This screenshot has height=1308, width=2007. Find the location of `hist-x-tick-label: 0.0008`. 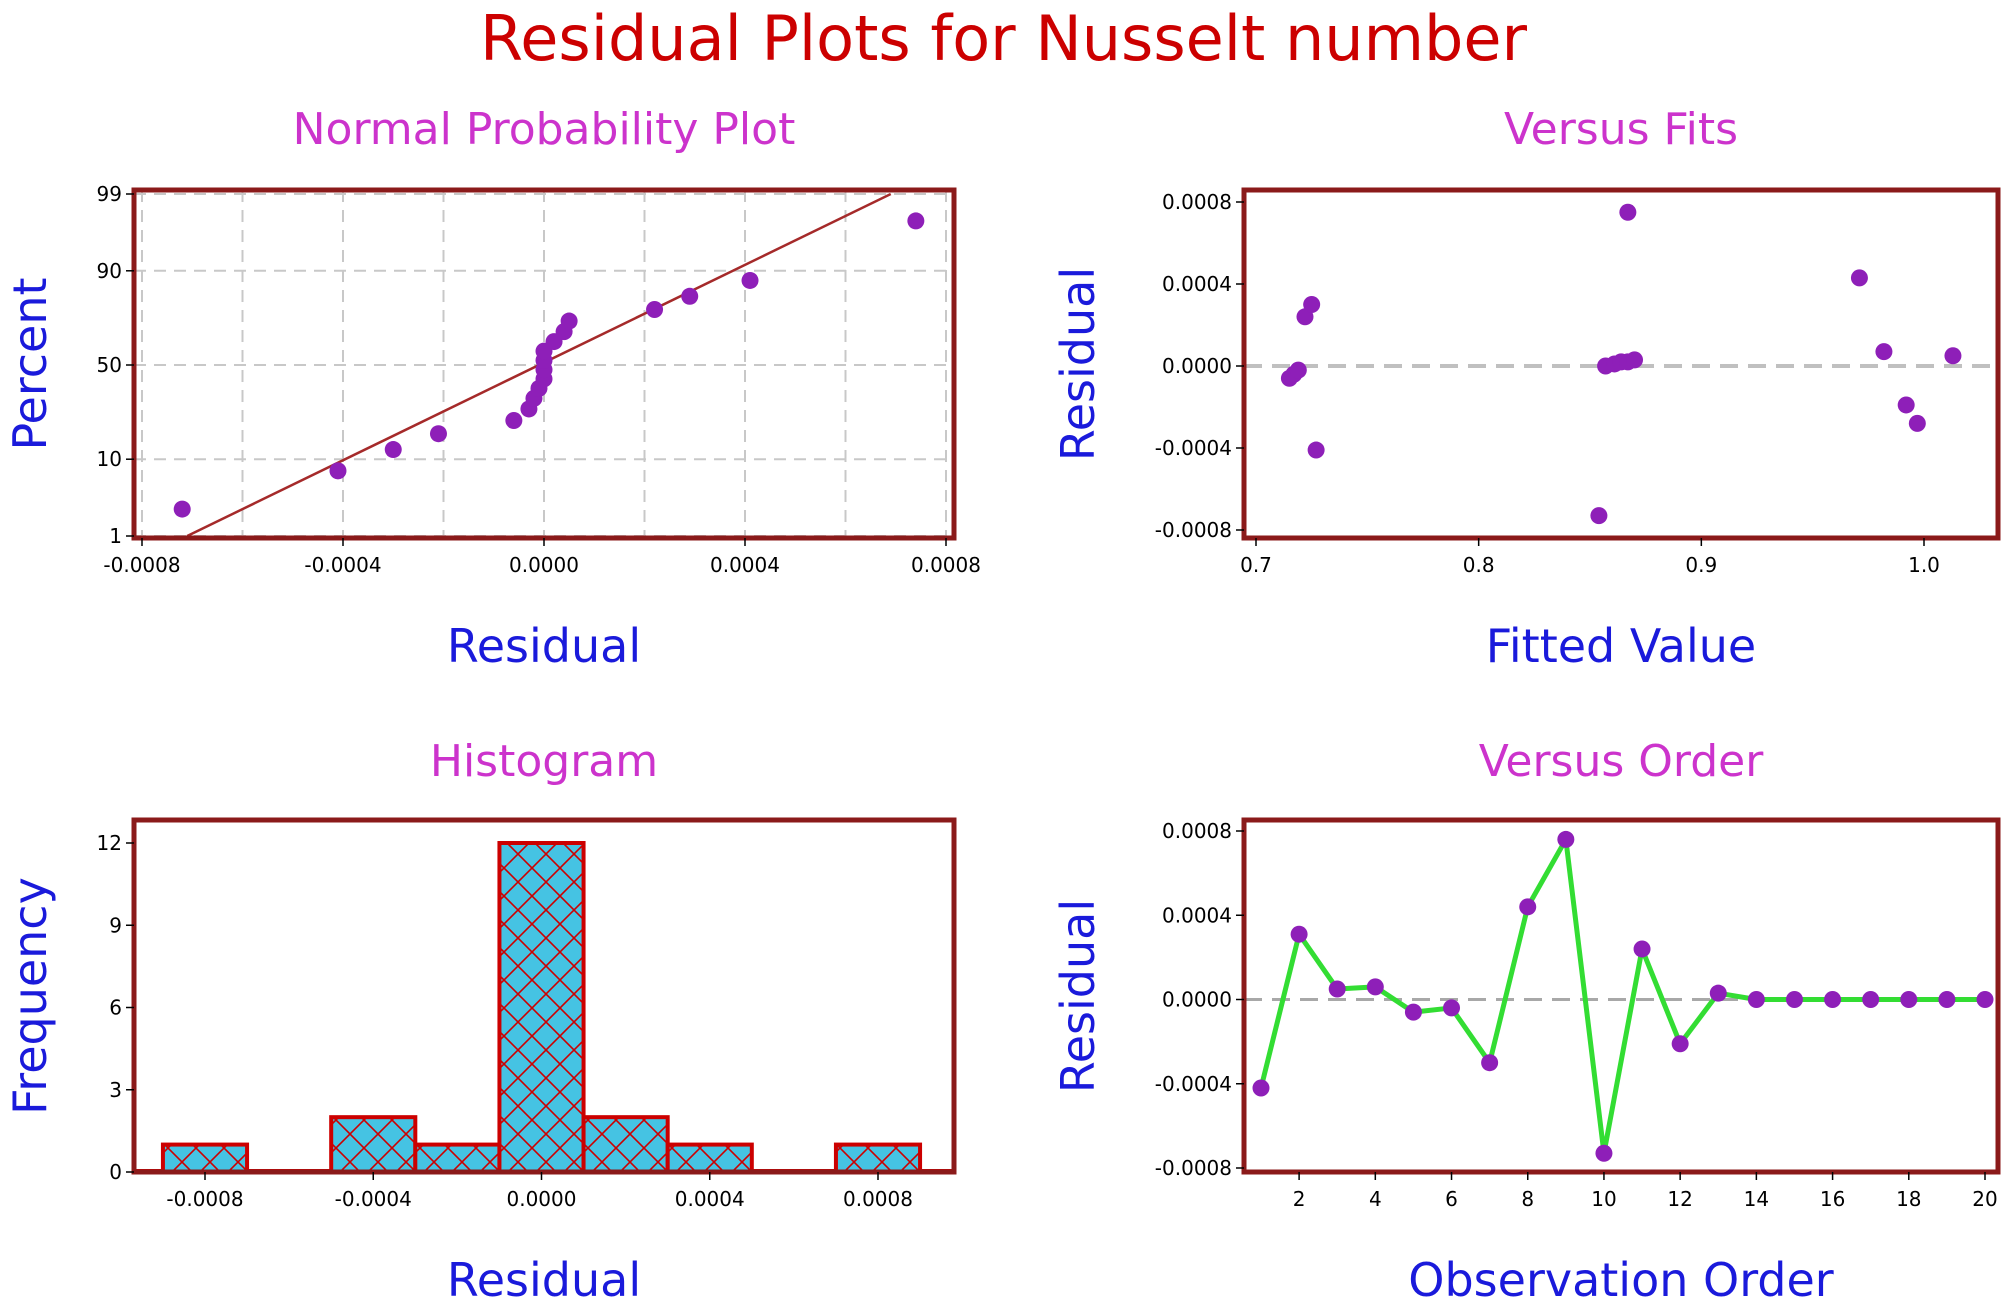

hist-x-tick-label: 0.0008 is located at coordinates (878, 1199).